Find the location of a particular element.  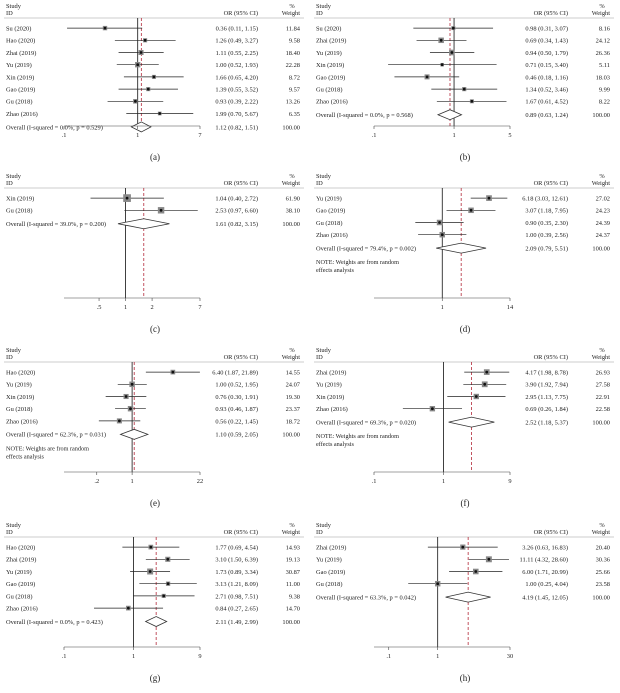

overall-label: Overall (I-squared = 0.0%, p = 0.529) is located at coordinates (54, 127).